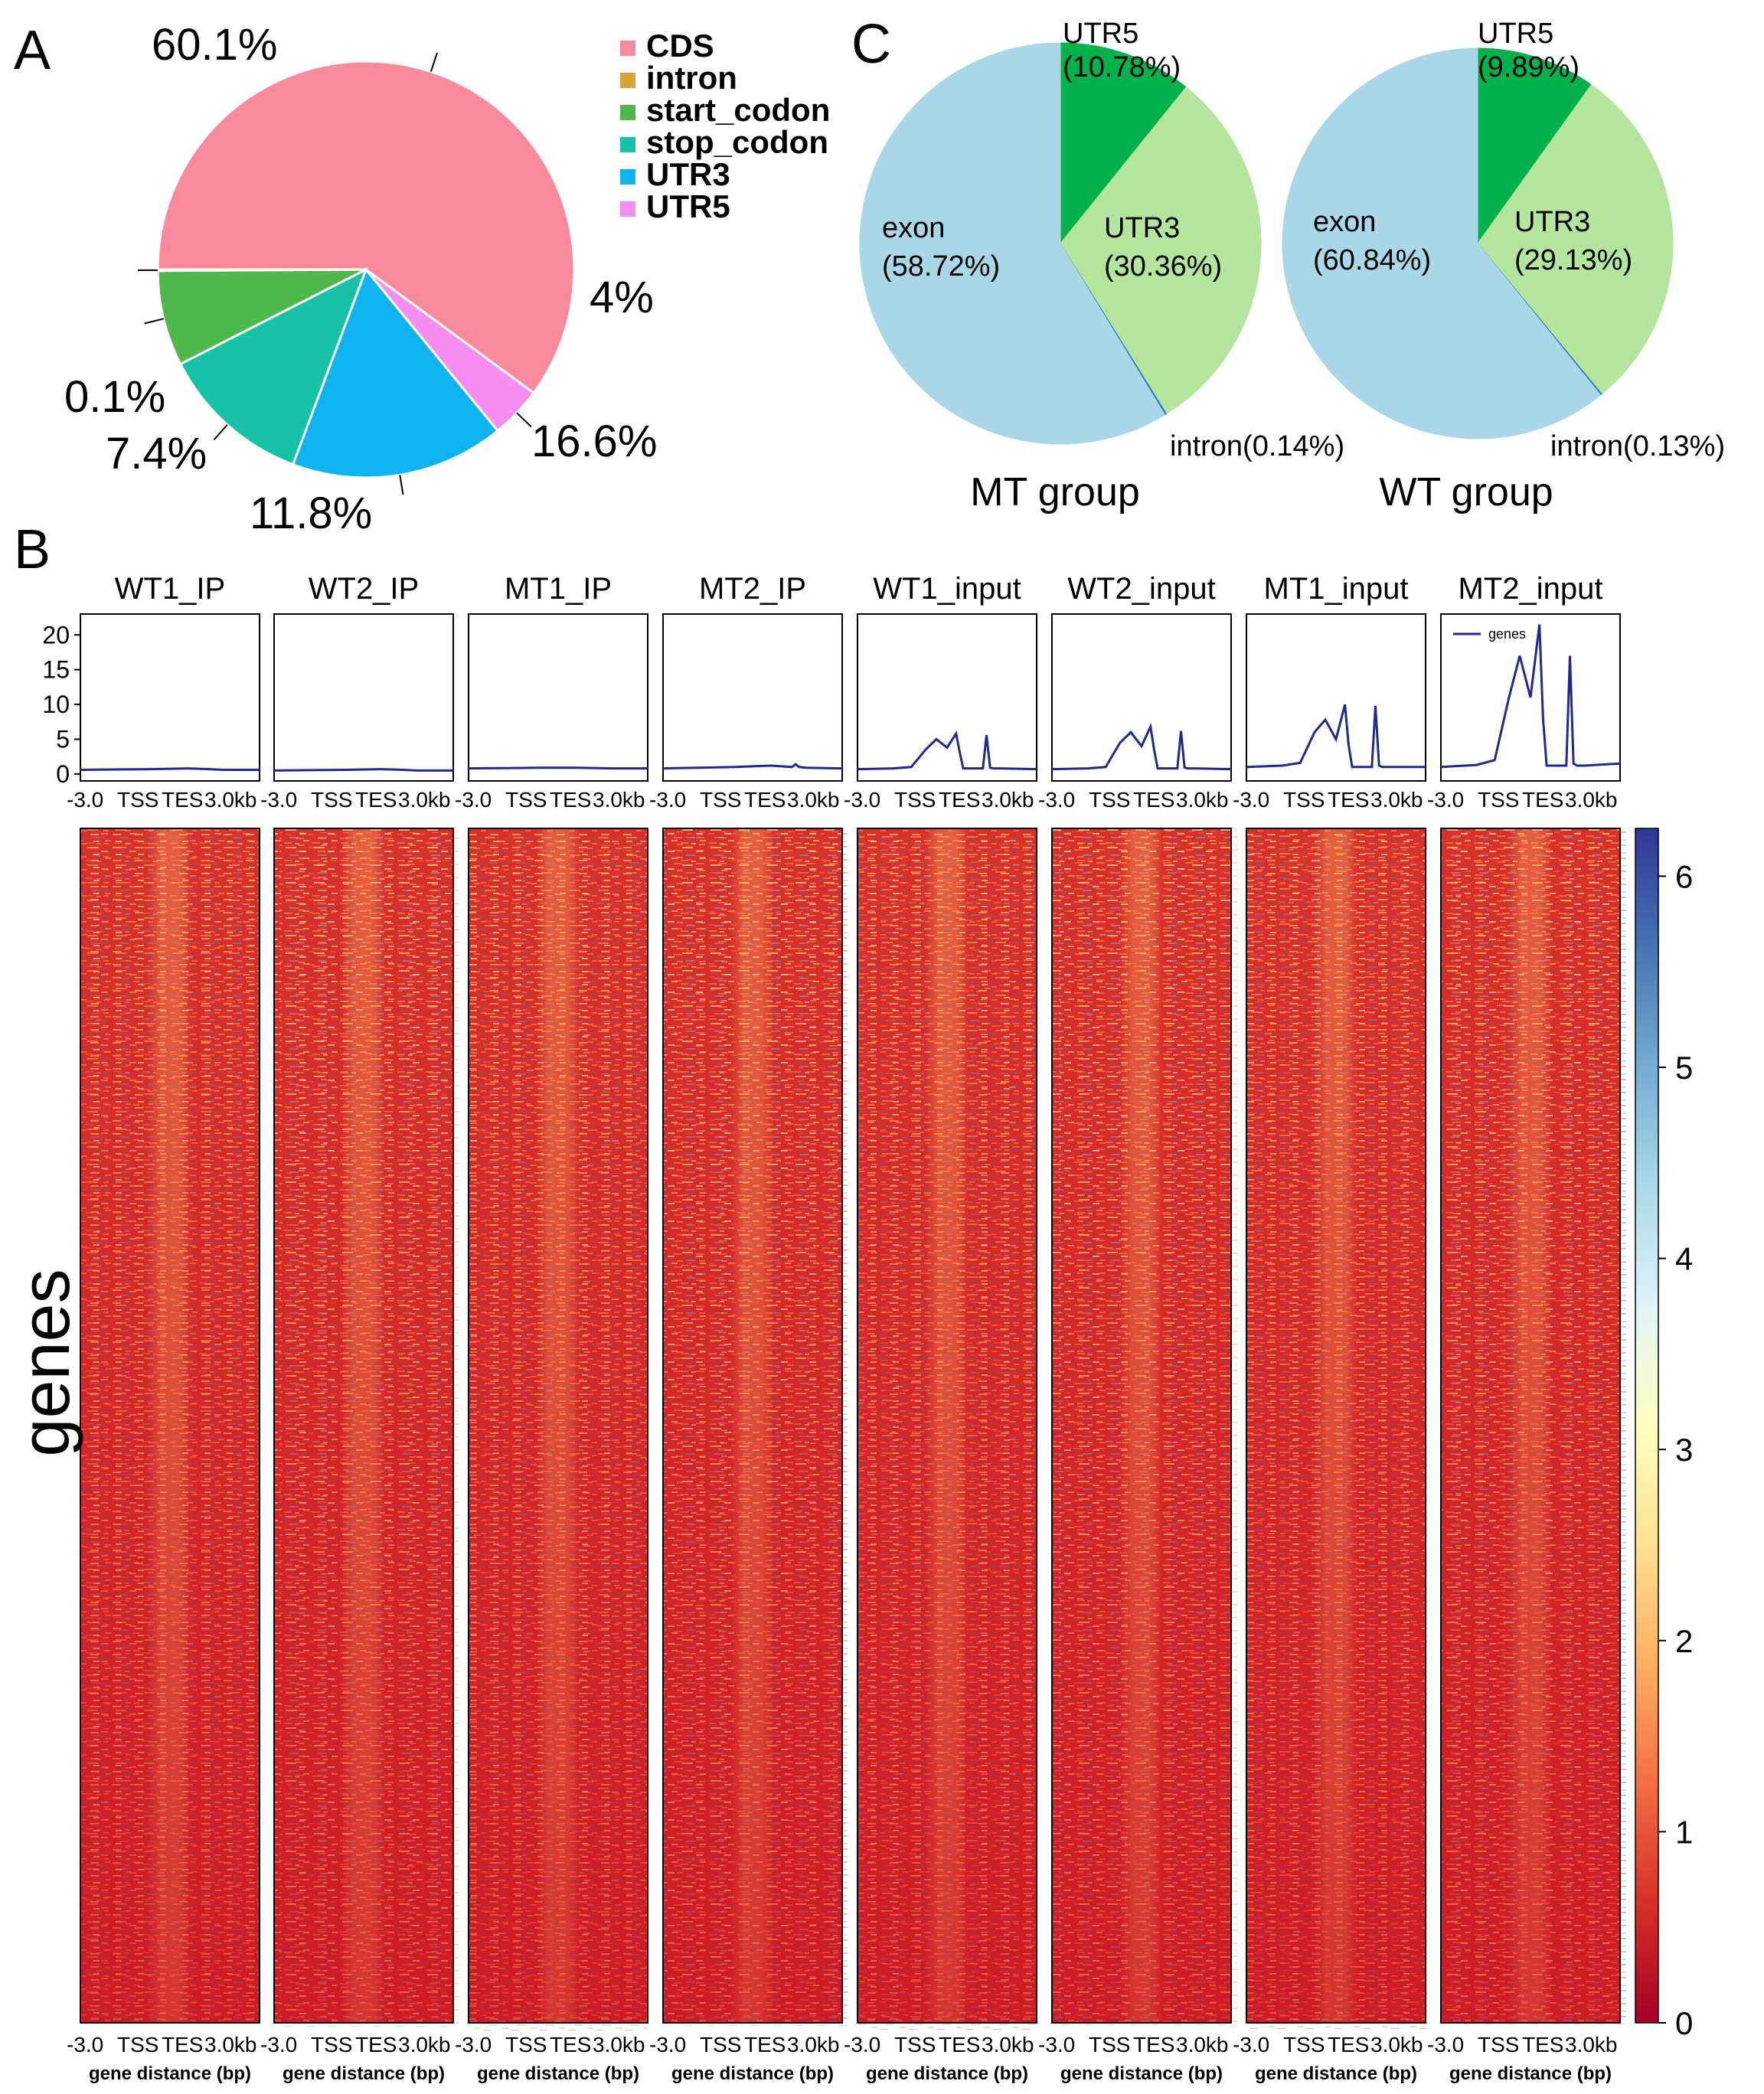  What do you see at coordinates (752, 766) in the screenshot?
I see `profile-line-mt2-ip` at bounding box center [752, 766].